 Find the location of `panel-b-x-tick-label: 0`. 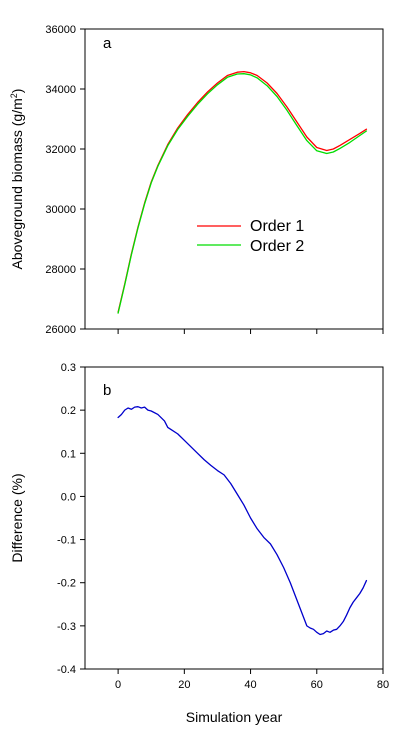

panel-b-x-tick-label: 0 is located at coordinates (118, 685).